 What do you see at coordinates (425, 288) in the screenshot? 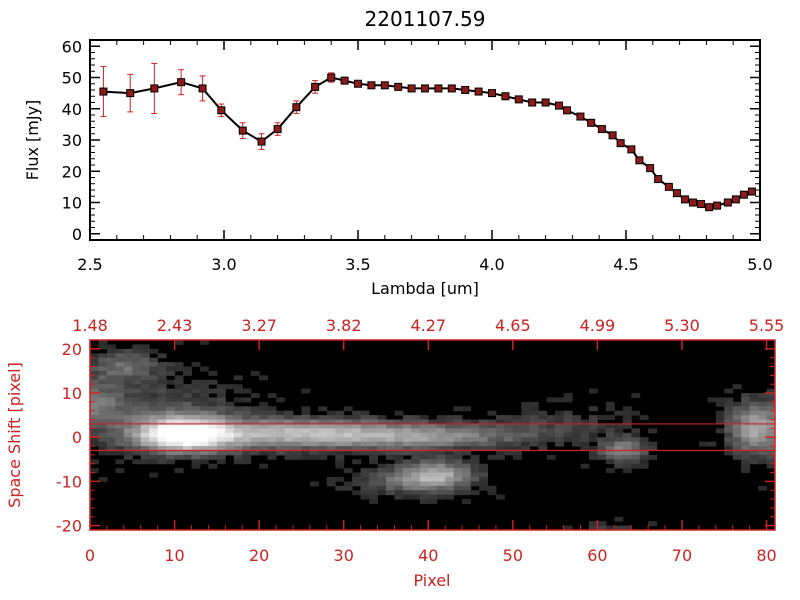
I see `x-axis-label: Lambda [um]` at bounding box center [425, 288].